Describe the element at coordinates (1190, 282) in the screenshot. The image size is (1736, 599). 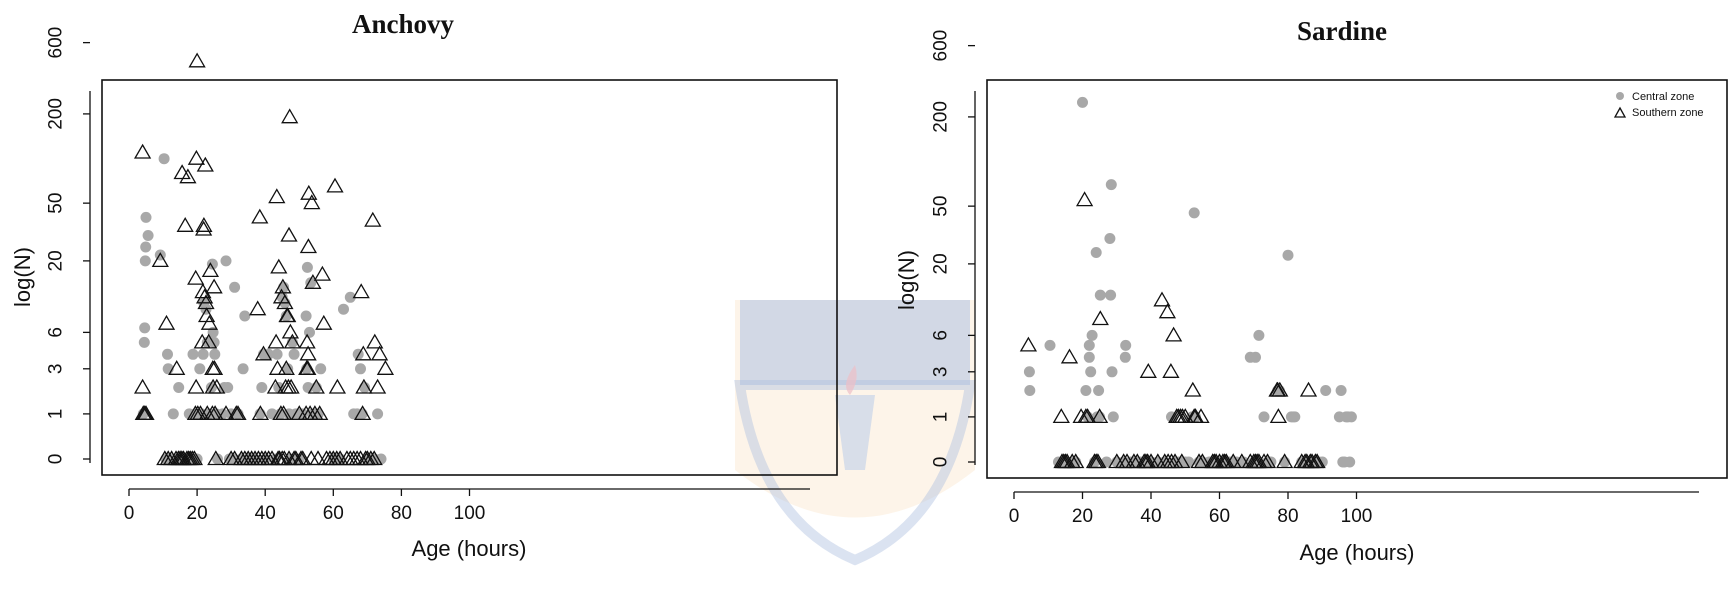
I see `sardine-central-series` at that location.